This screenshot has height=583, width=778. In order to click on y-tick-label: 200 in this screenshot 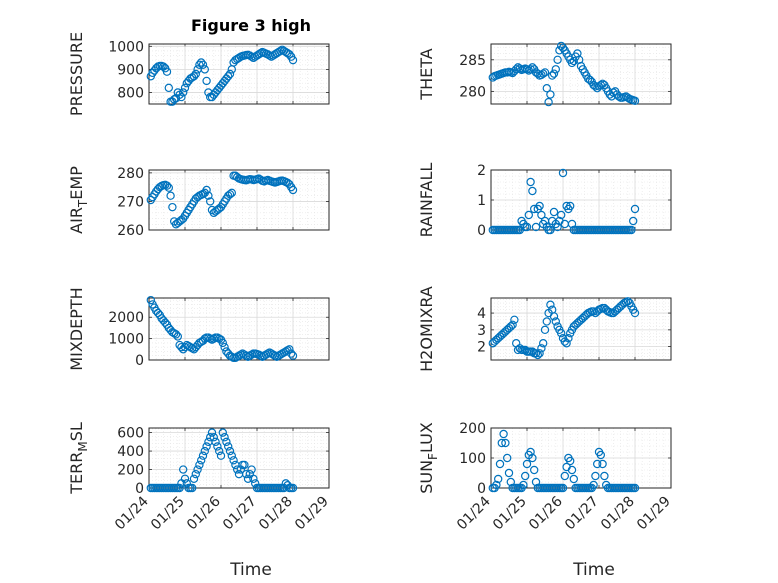, I will do `click(130, 471)`.